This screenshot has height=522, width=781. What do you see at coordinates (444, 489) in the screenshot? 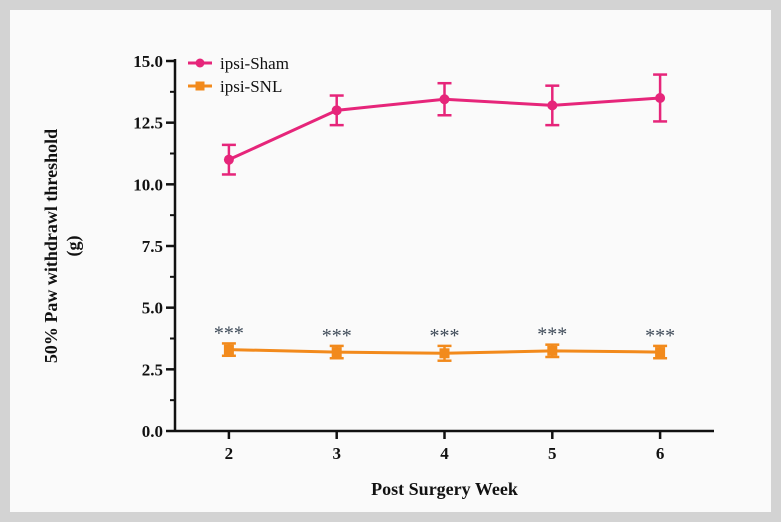
I see `x-axis-label: Post Surgery Week` at bounding box center [444, 489].